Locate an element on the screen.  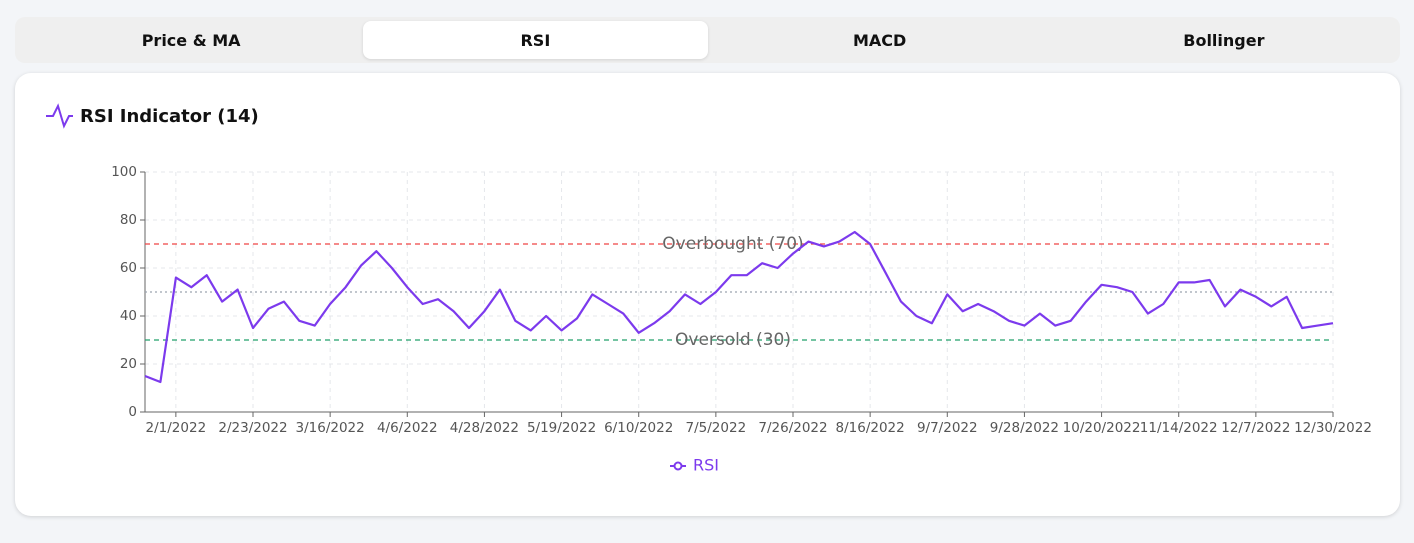
x-tick-label: 9/7/2022 is located at coordinates (947, 428).